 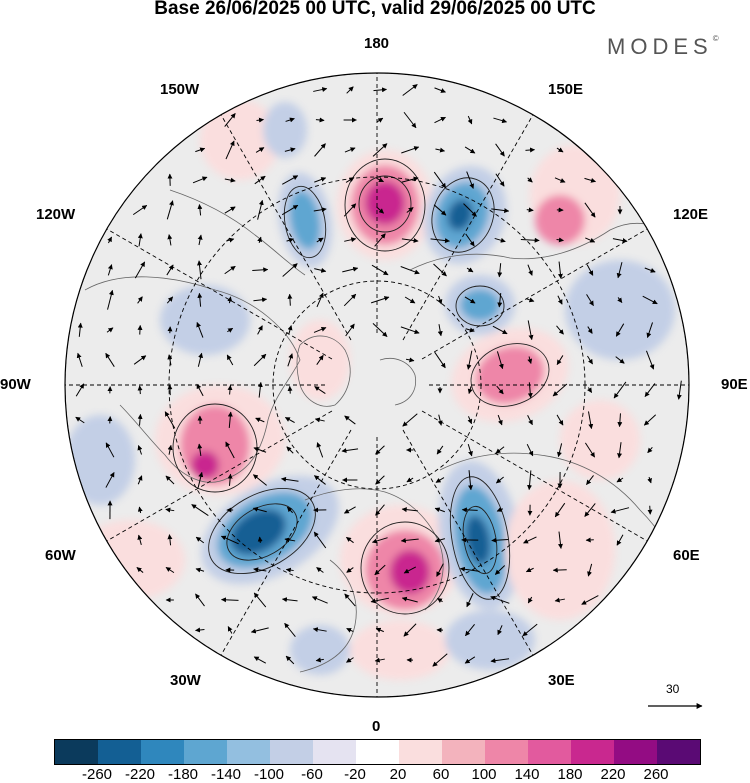 What do you see at coordinates (97, 774) in the screenshot?
I see `colorbar-tick-label: -260` at bounding box center [97, 774].